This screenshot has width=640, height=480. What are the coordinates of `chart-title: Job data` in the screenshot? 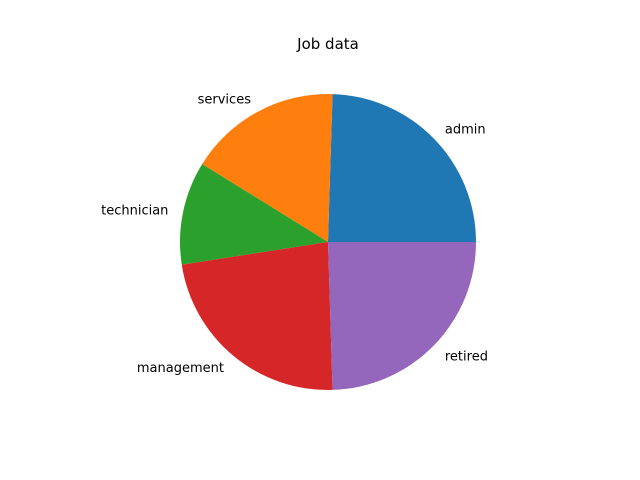 It's located at (327, 44).